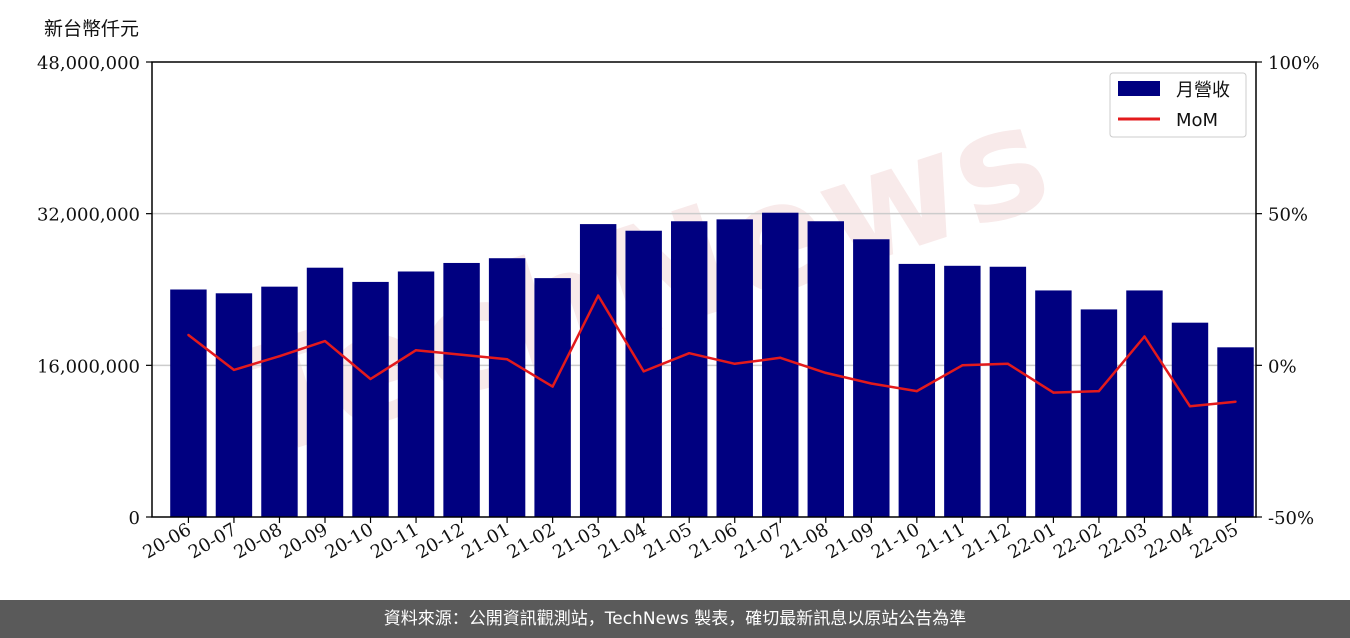 The image size is (1350, 638). Describe the element at coordinates (258, 541) in the screenshot. I see `x-tick-label: 20-08` at that location.